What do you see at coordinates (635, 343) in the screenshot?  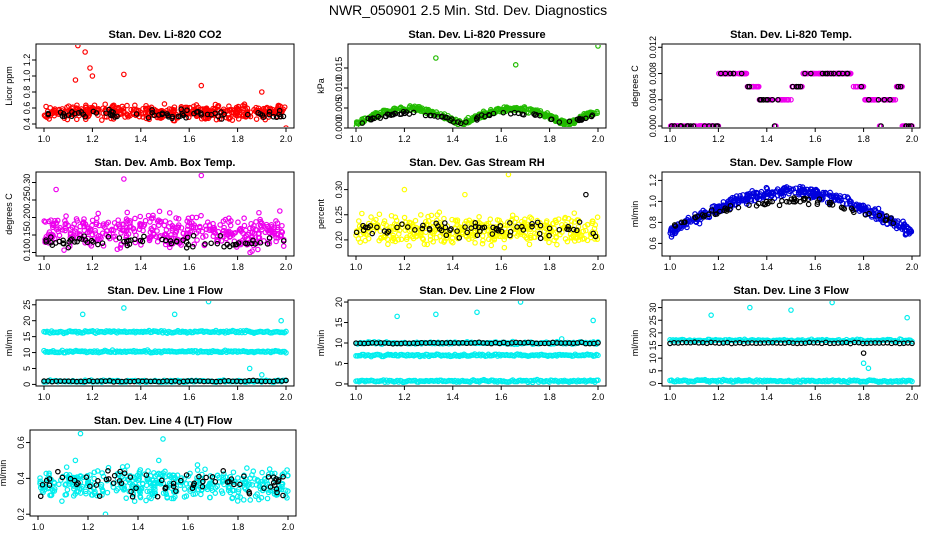 I see `y-axis-label: ml/min` at bounding box center [635, 343].